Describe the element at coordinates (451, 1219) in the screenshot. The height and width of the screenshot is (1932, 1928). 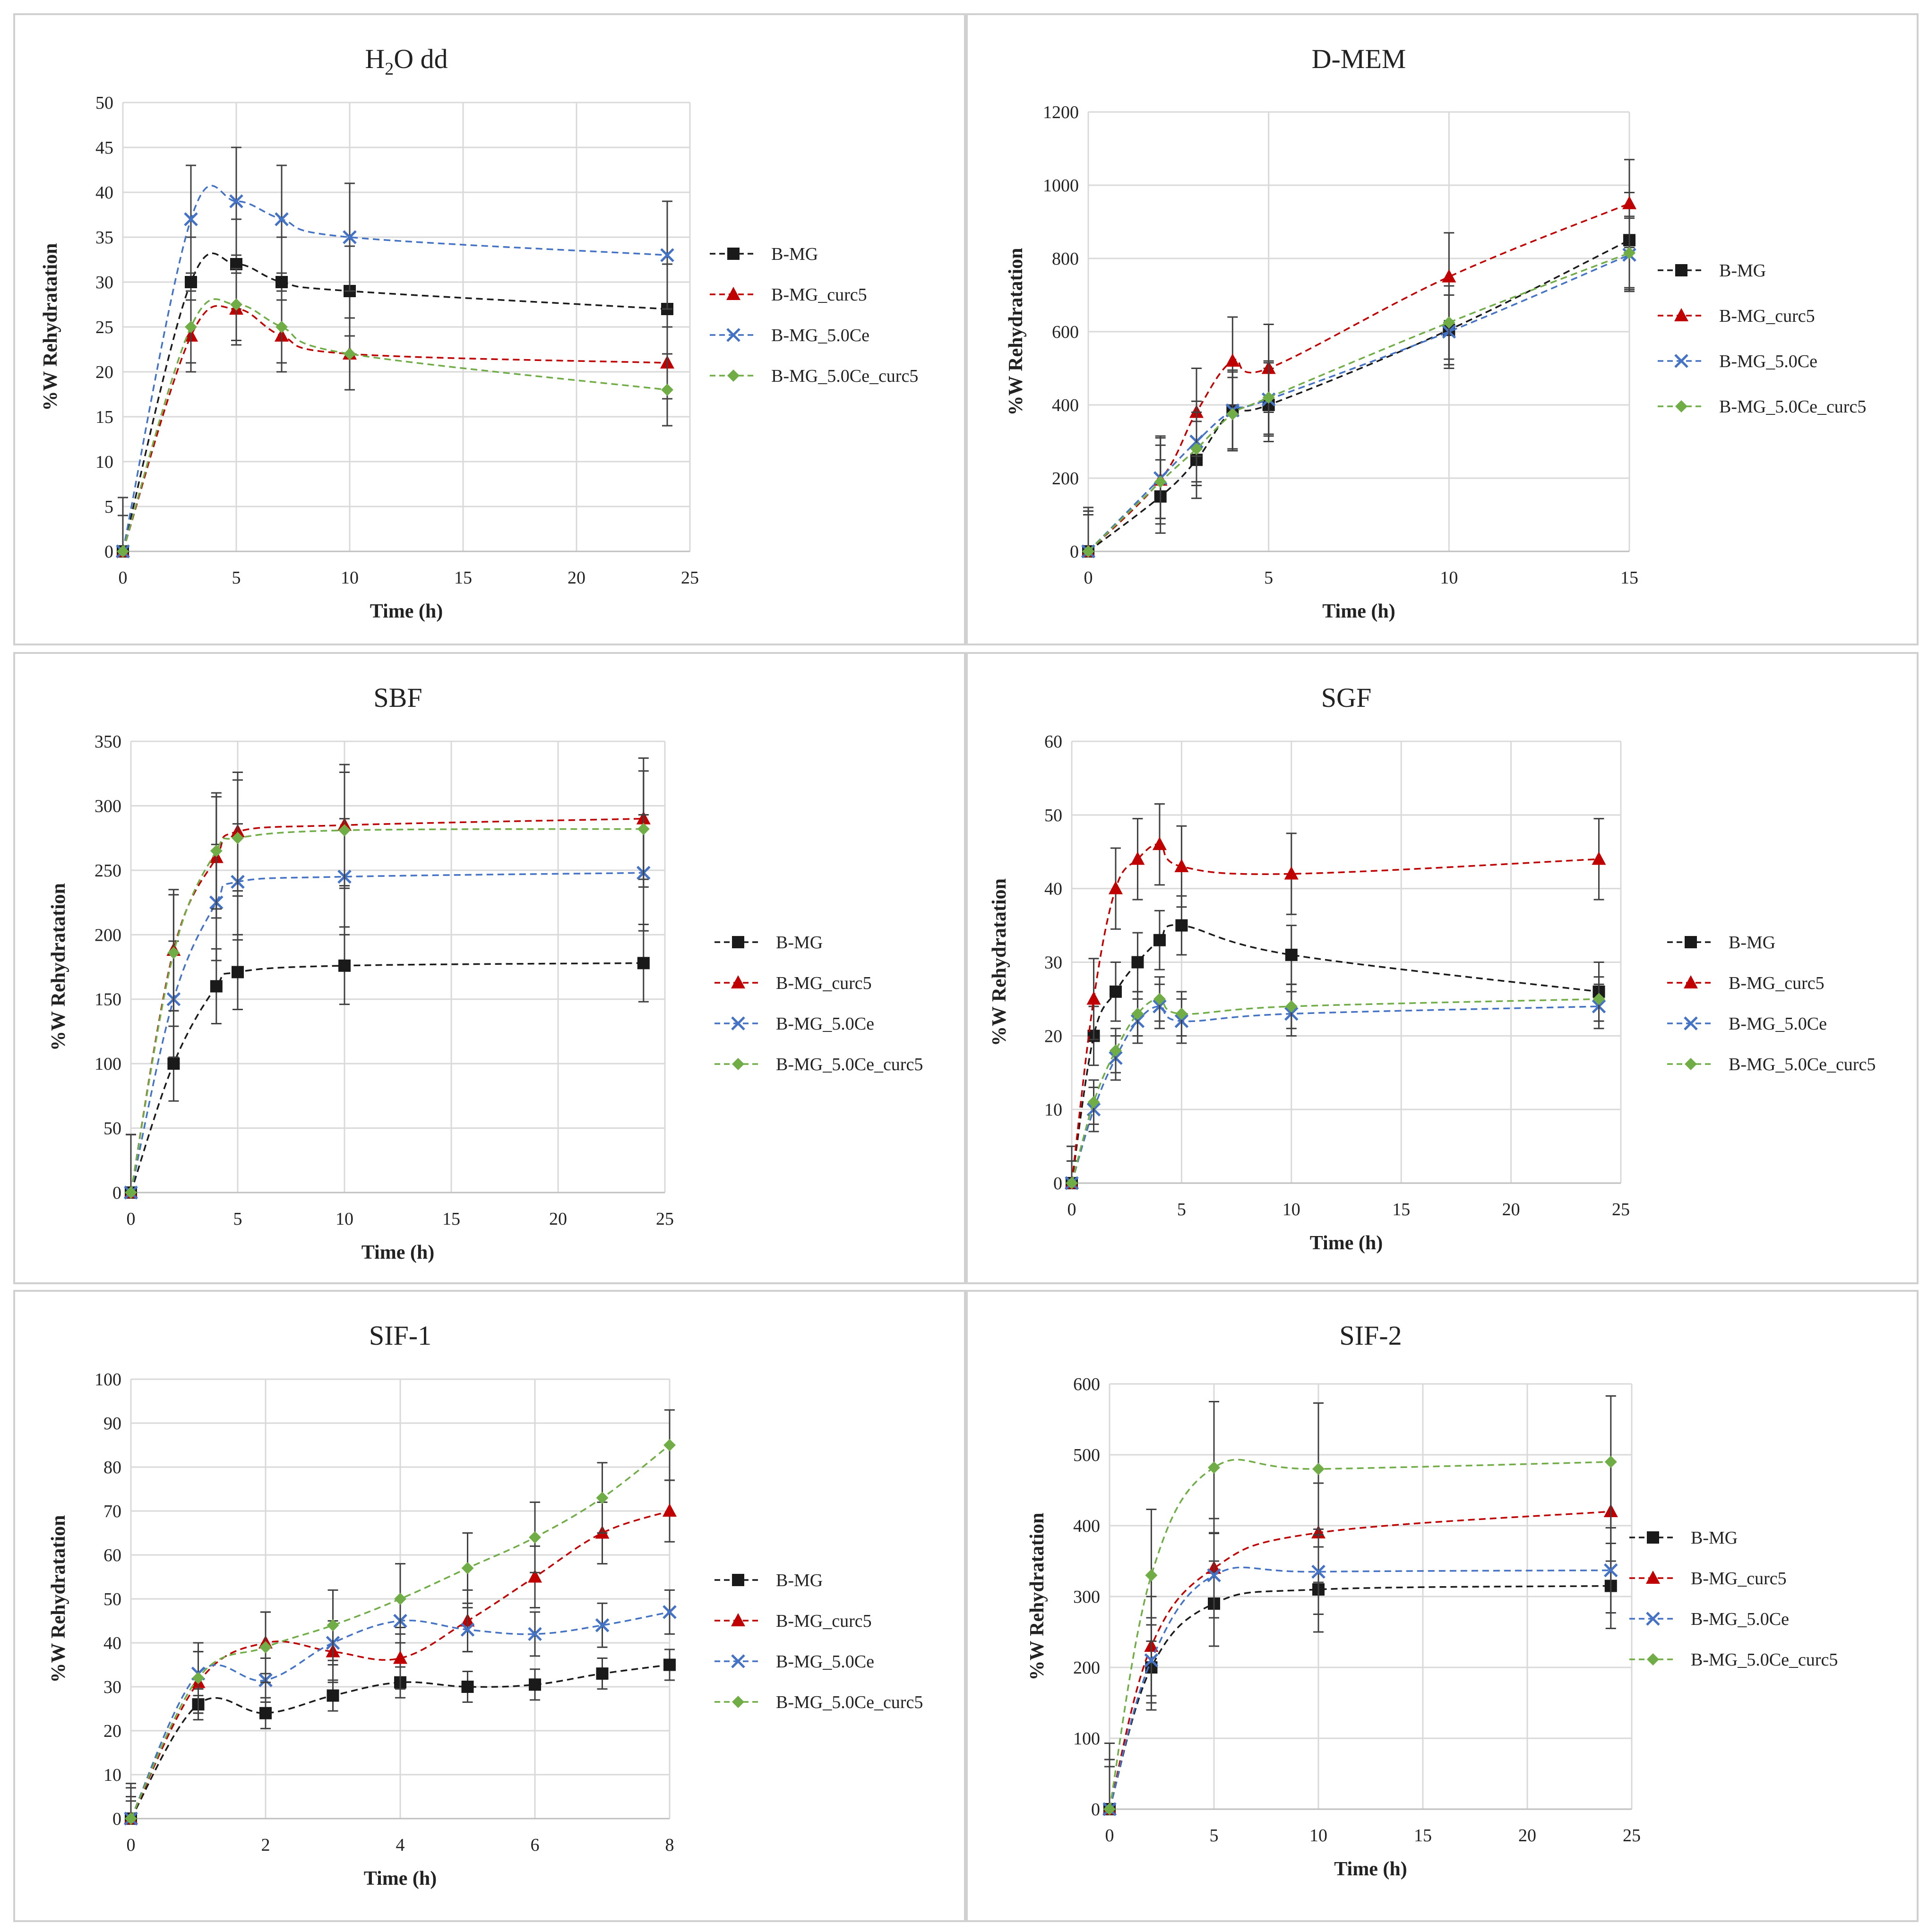
I see `sbf-xtick-15: 15` at that location.